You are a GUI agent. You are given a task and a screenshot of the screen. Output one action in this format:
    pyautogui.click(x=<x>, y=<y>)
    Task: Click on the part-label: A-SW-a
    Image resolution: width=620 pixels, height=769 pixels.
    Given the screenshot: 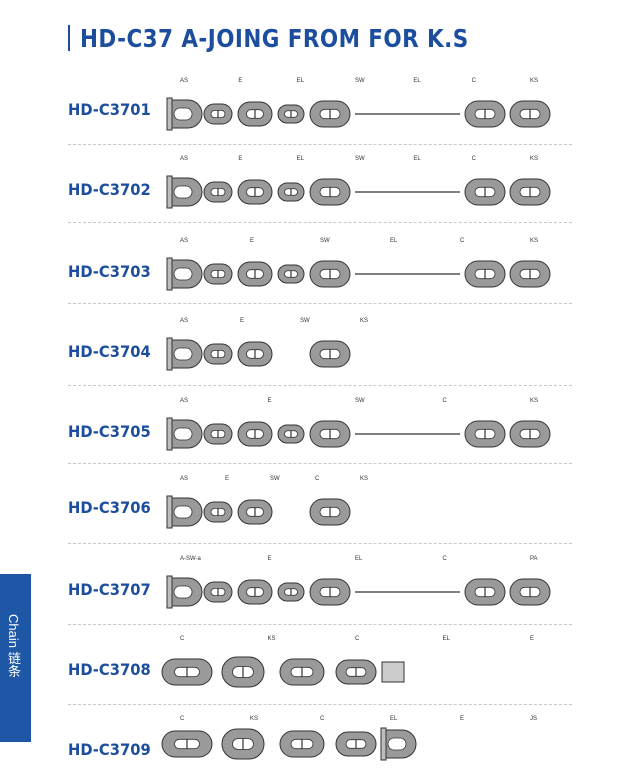 What is the action you would take?
    pyautogui.click(x=191, y=559)
    